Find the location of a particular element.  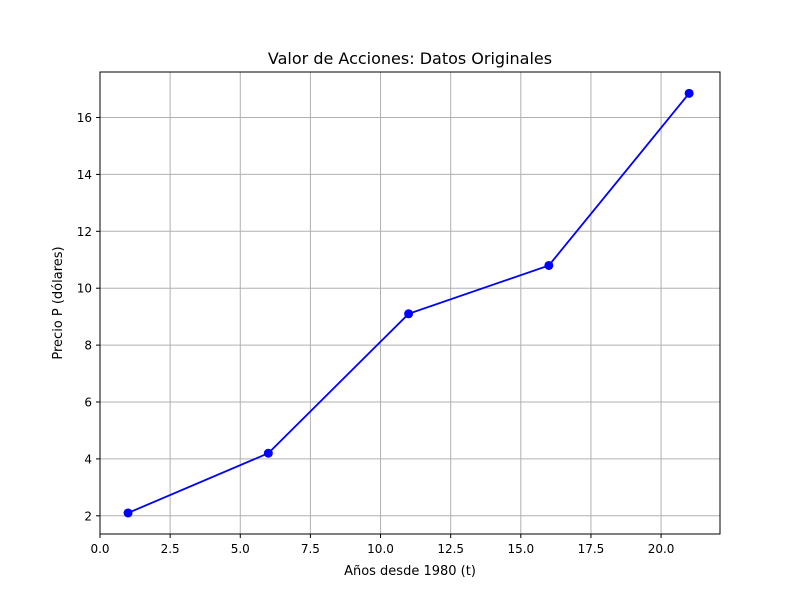

x-tick-label: 7.5 is located at coordinates (310, 549).